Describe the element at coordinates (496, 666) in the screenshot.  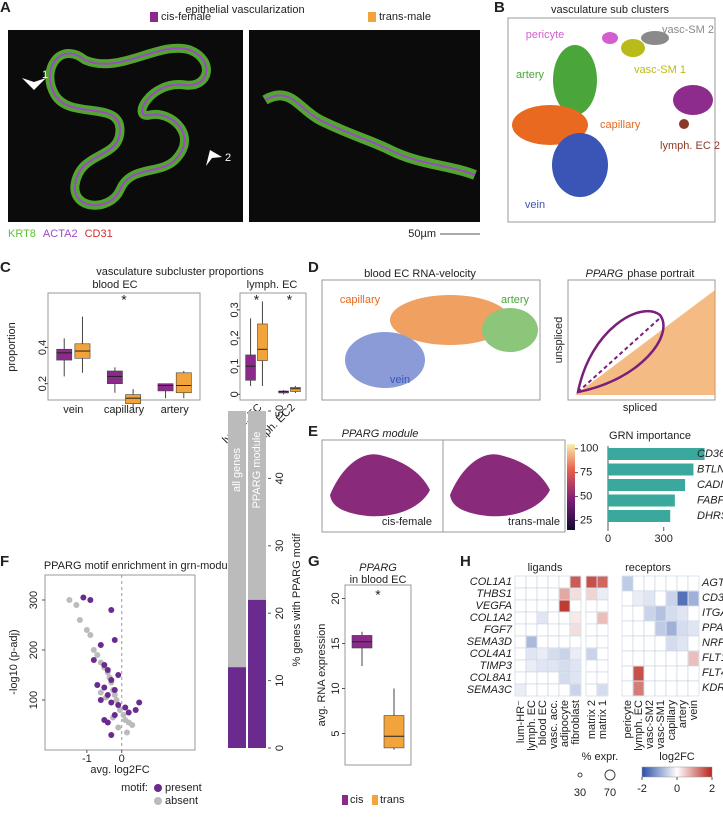
I see `gene-label: TIMP3` at that location.